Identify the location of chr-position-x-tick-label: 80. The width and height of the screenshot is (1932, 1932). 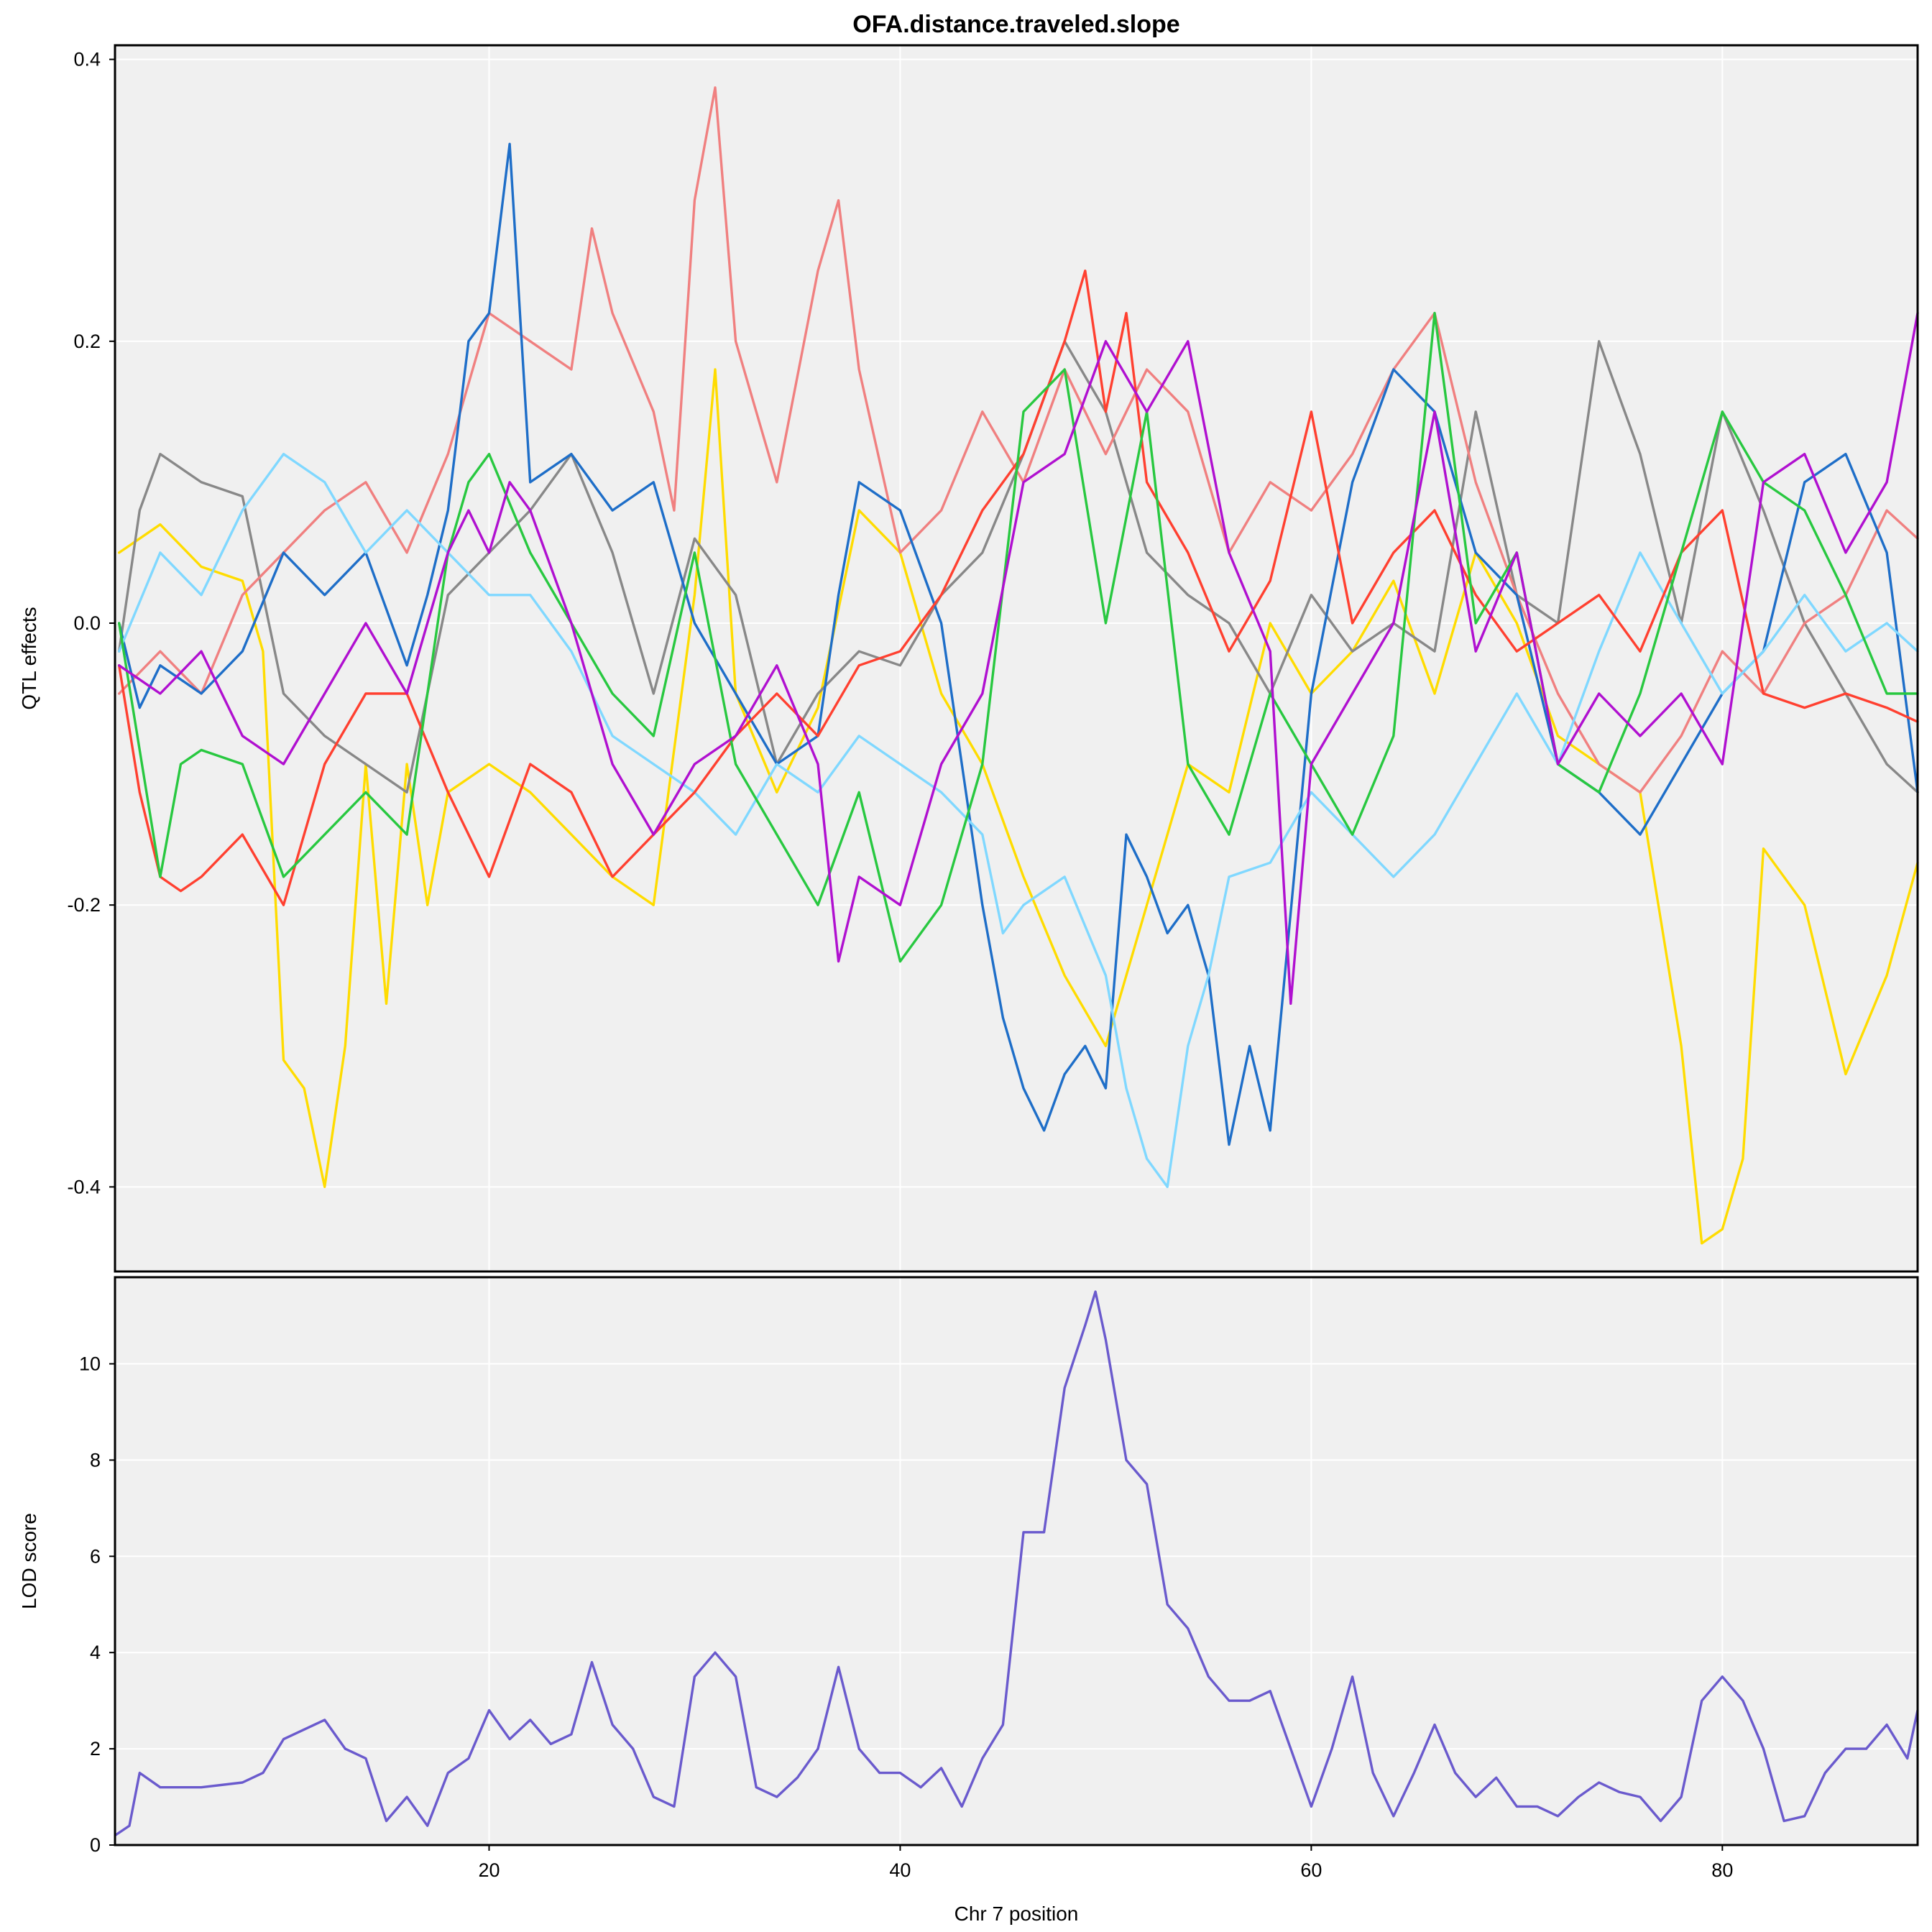
(1722, 1870).